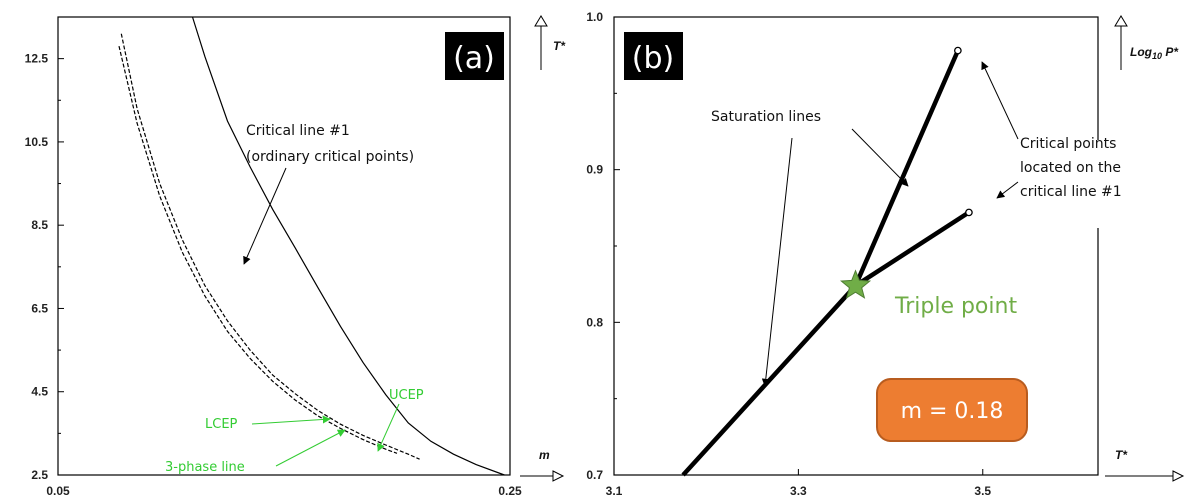 The height and width of the screenshot is (501, 1195). Describe the element at coordinates (614, 491) in the screenshot. I see `panel-b-x-tick-label: 3.1` at that location.